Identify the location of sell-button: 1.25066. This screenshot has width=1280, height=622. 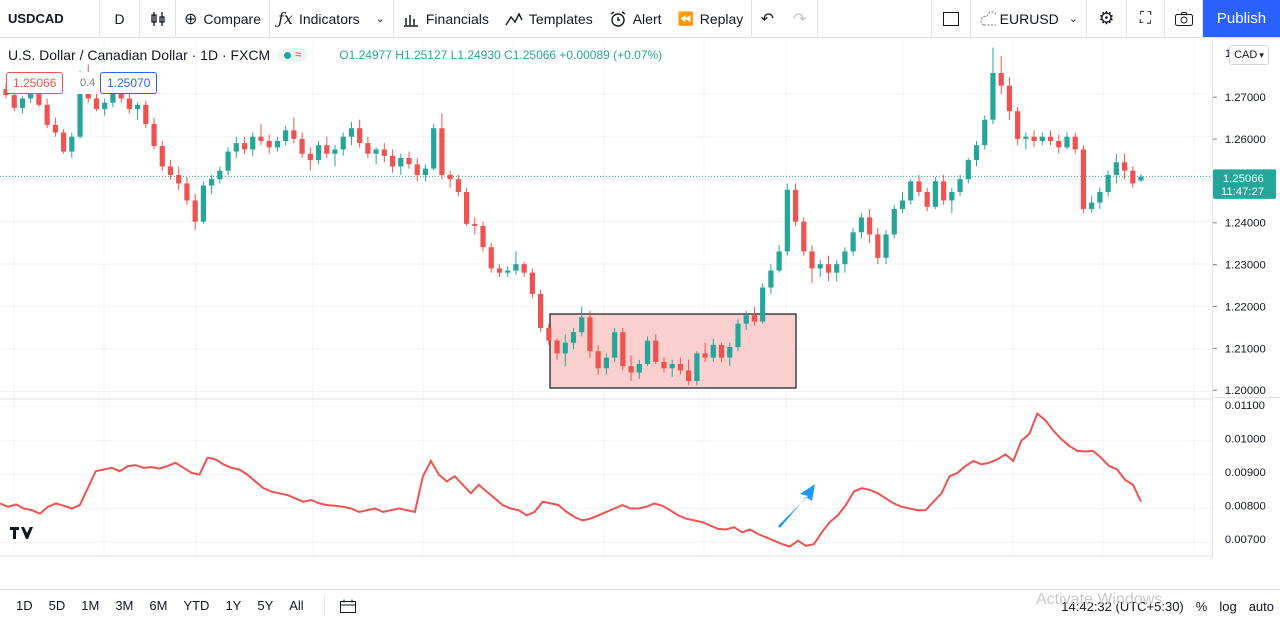
(35, 83).